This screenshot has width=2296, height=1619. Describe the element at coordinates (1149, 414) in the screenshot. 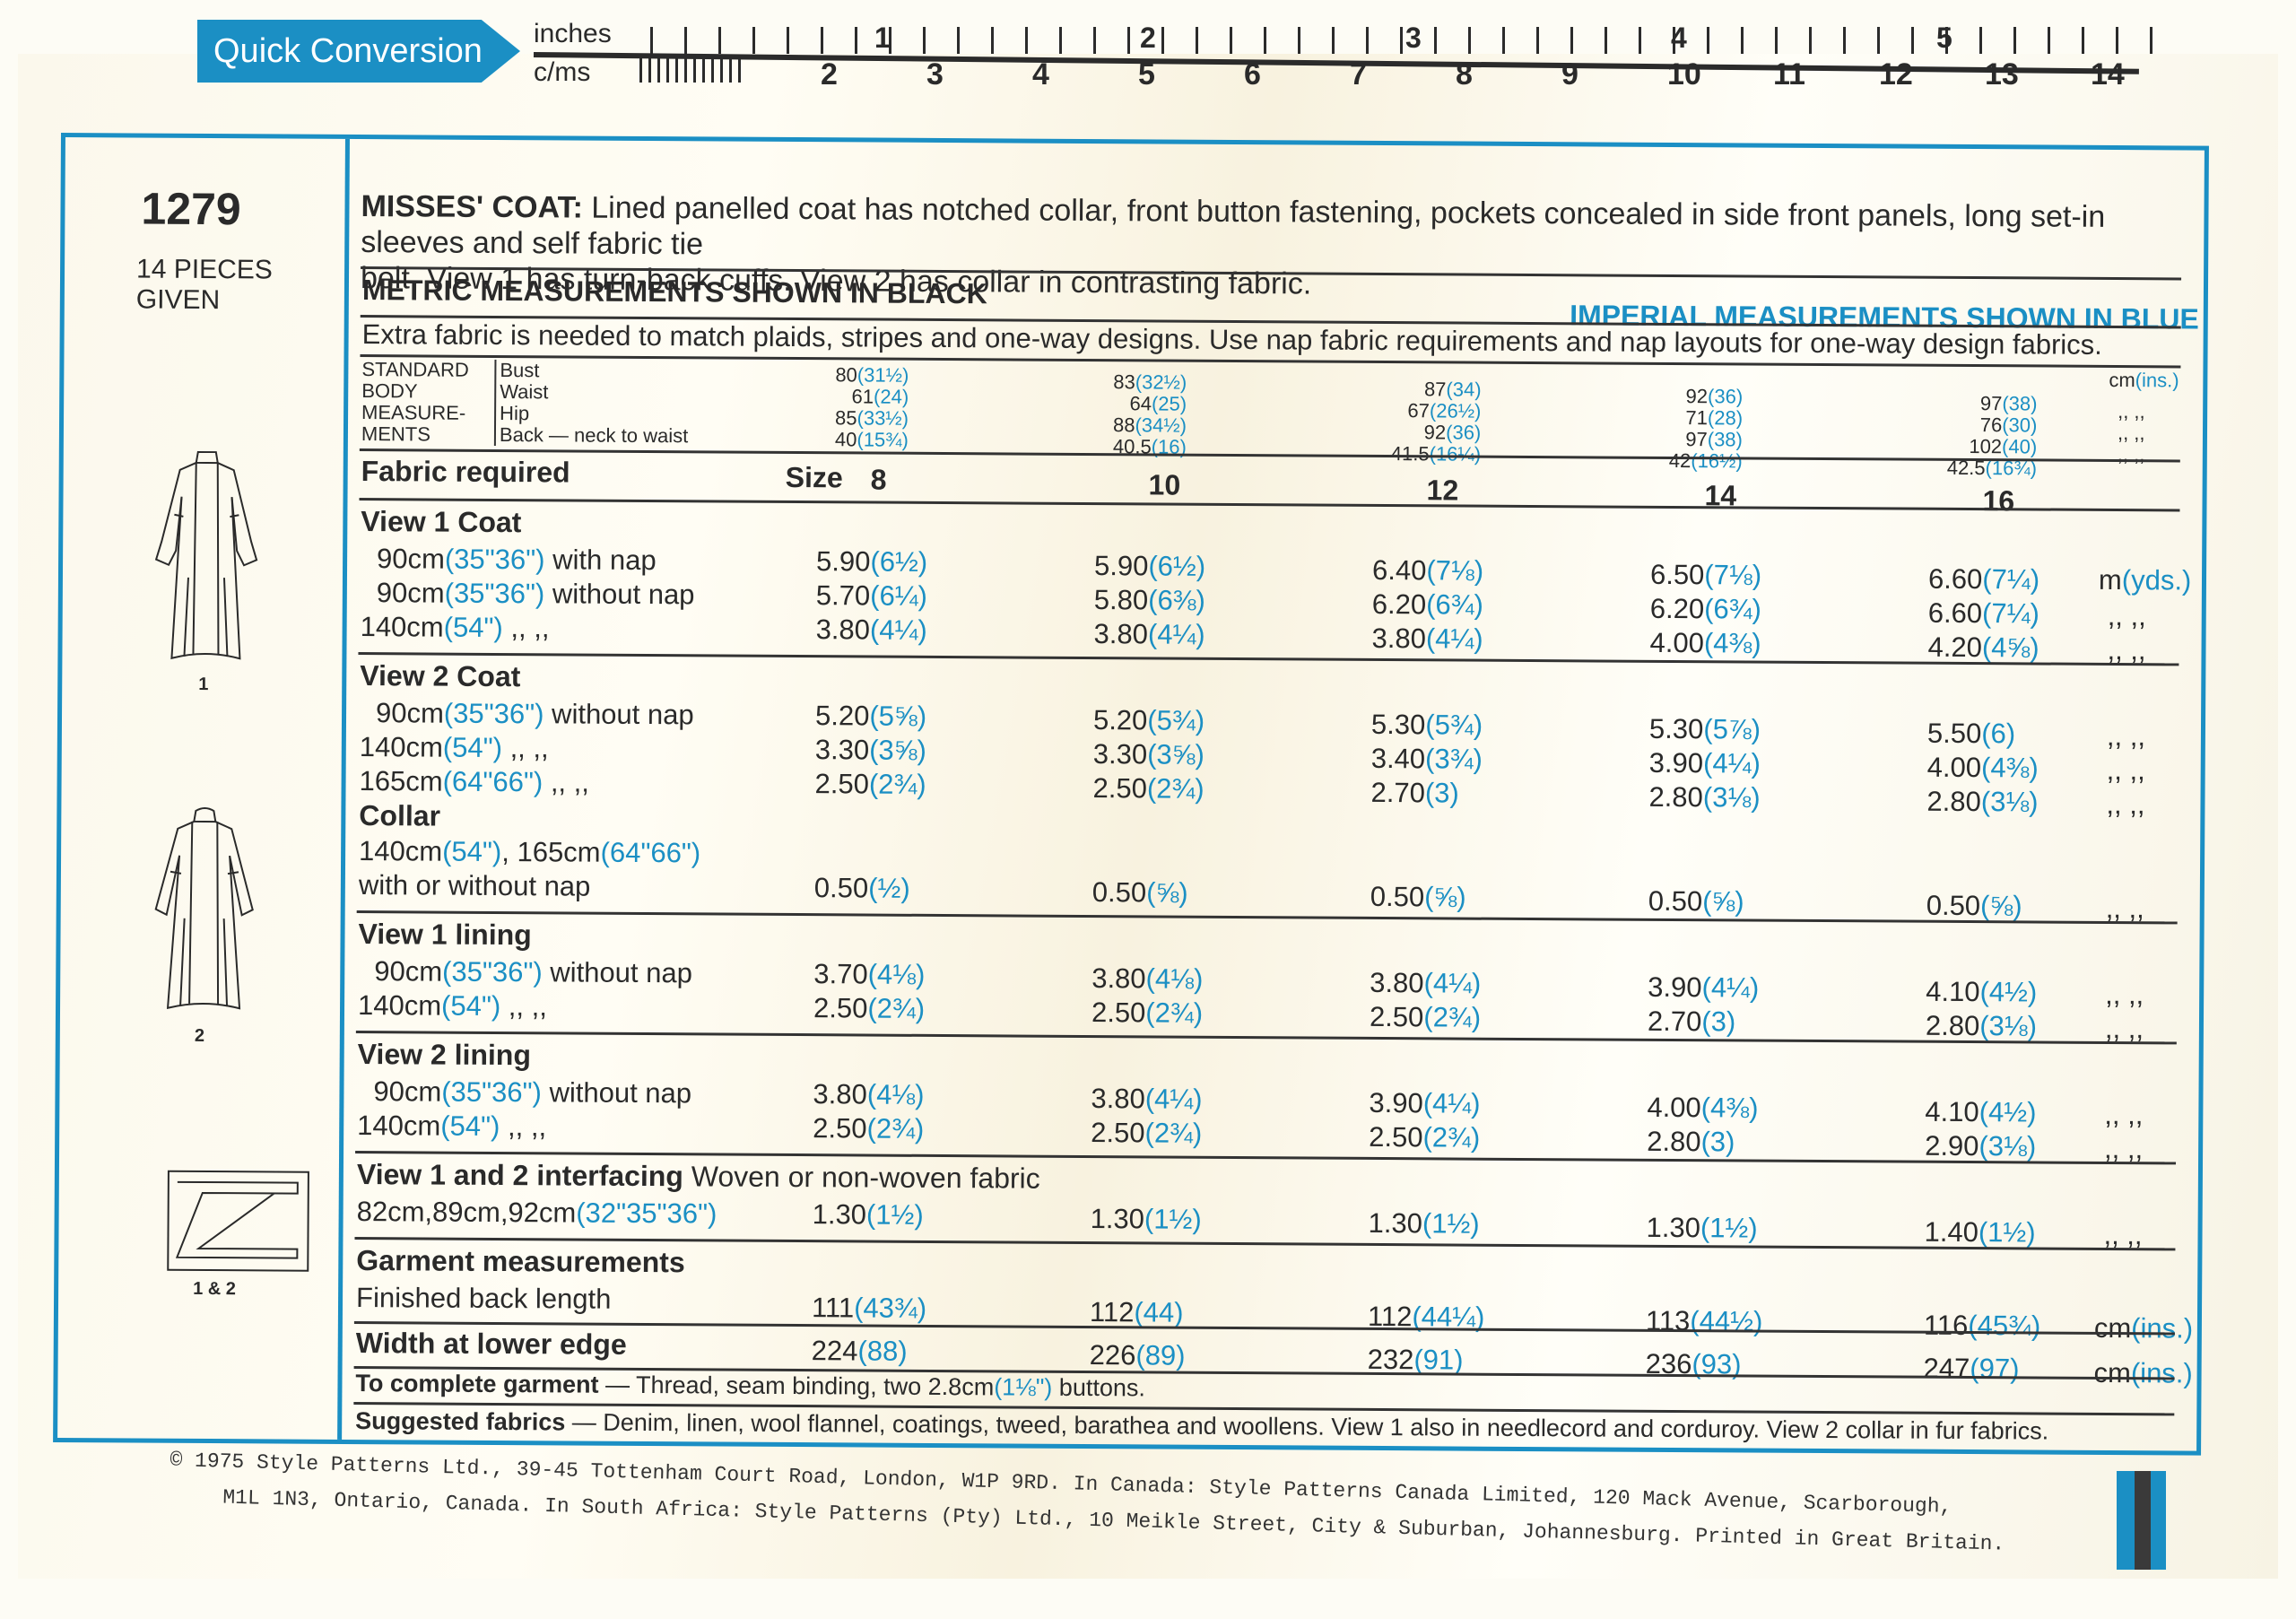

I see `body-measurements-size-10: 83(32½) 64(25) 88(34½) 40.5(16)` at that location.